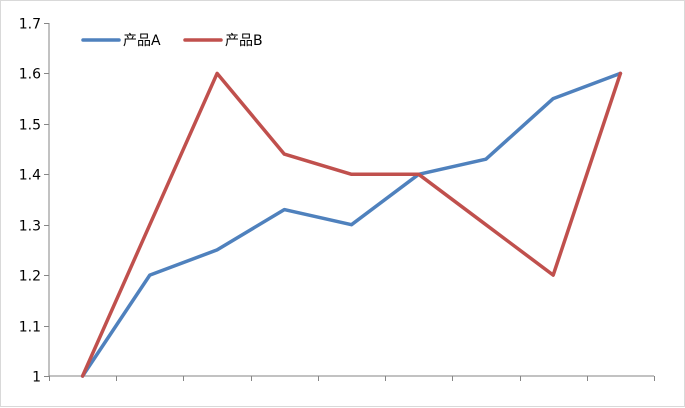 Image resolution: width=685 pixels, height=408 pixels. I want to click on y-tick-label: 1.7, so click(30, 25).